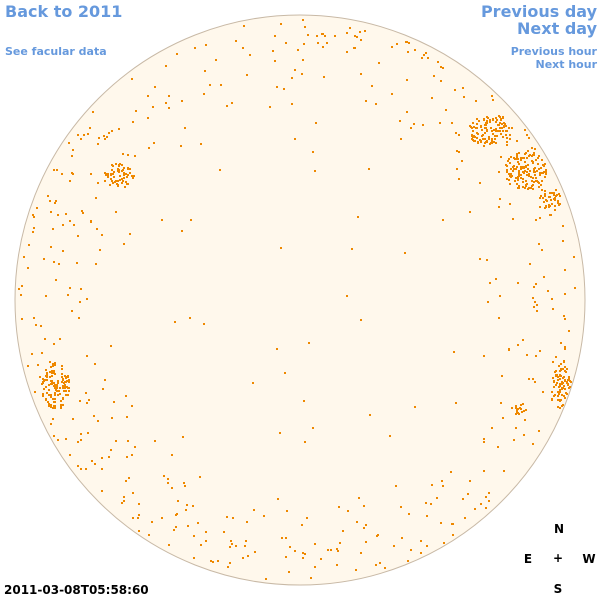  I want to click on next-day-link: Next day, so click(557, 28).